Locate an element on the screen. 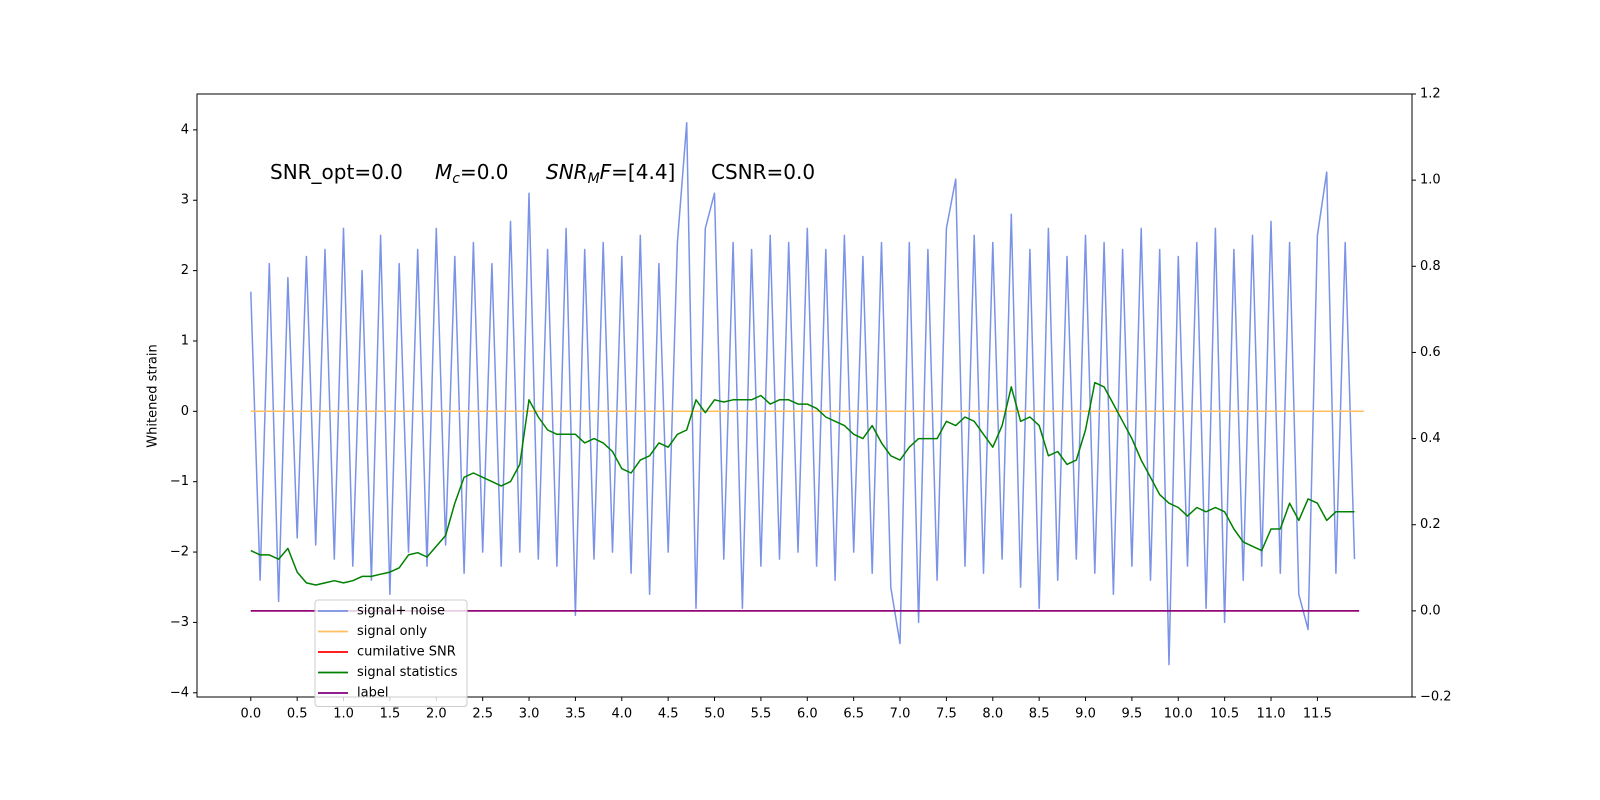 This screenshot has height=800, width=1600. x-tick-label: 2.5 is located at coordinates (482, 714).